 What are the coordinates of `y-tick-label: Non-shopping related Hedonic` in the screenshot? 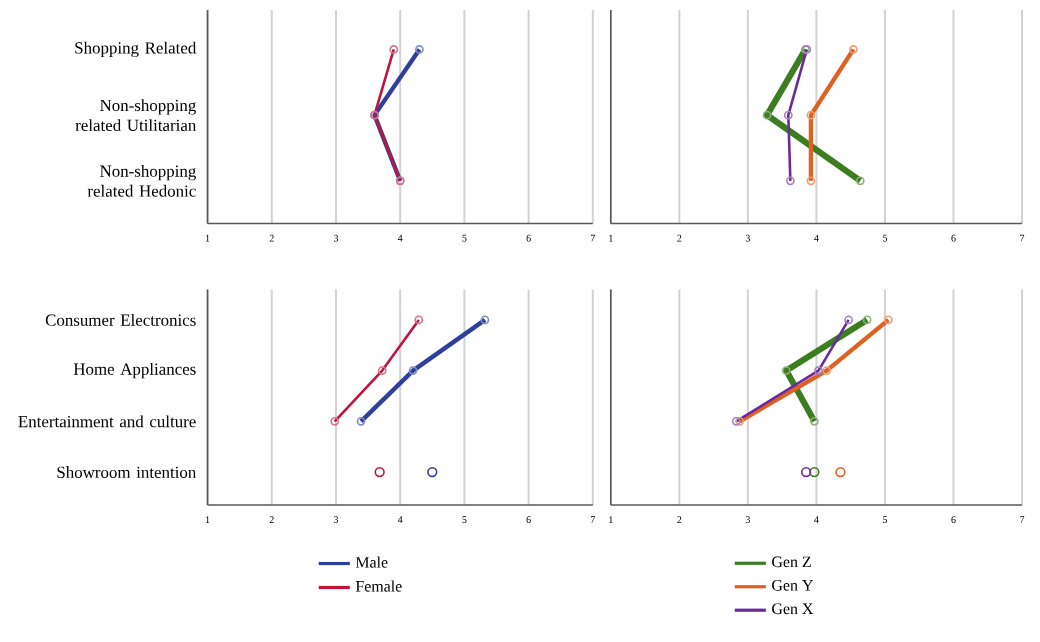 It's located at (141, 180).